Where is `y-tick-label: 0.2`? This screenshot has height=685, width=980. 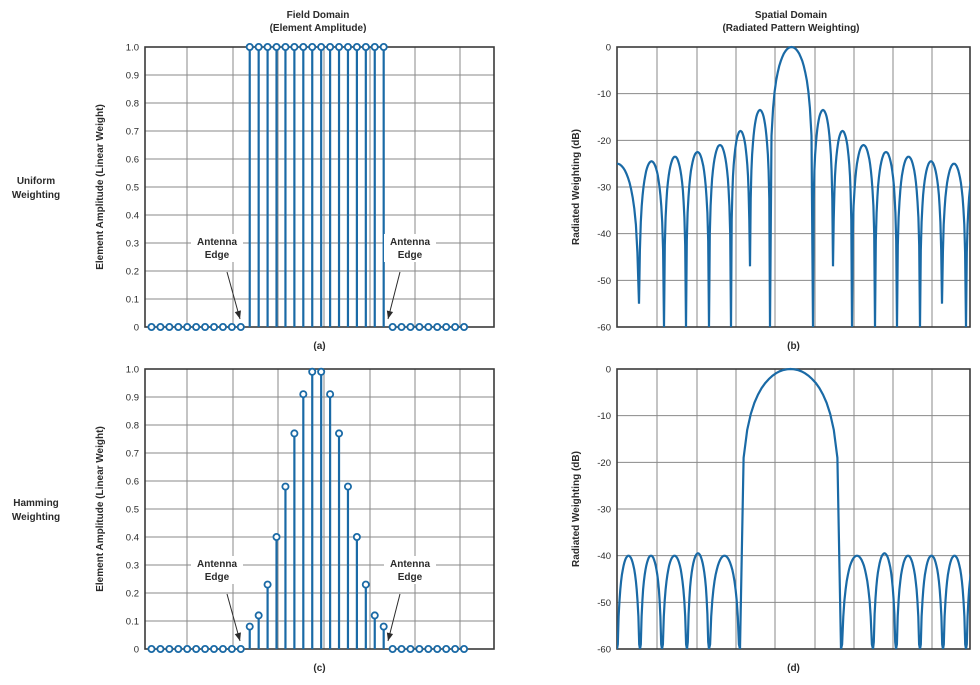 y-tick-label: 0.2 is located at coordinates (132, 272).